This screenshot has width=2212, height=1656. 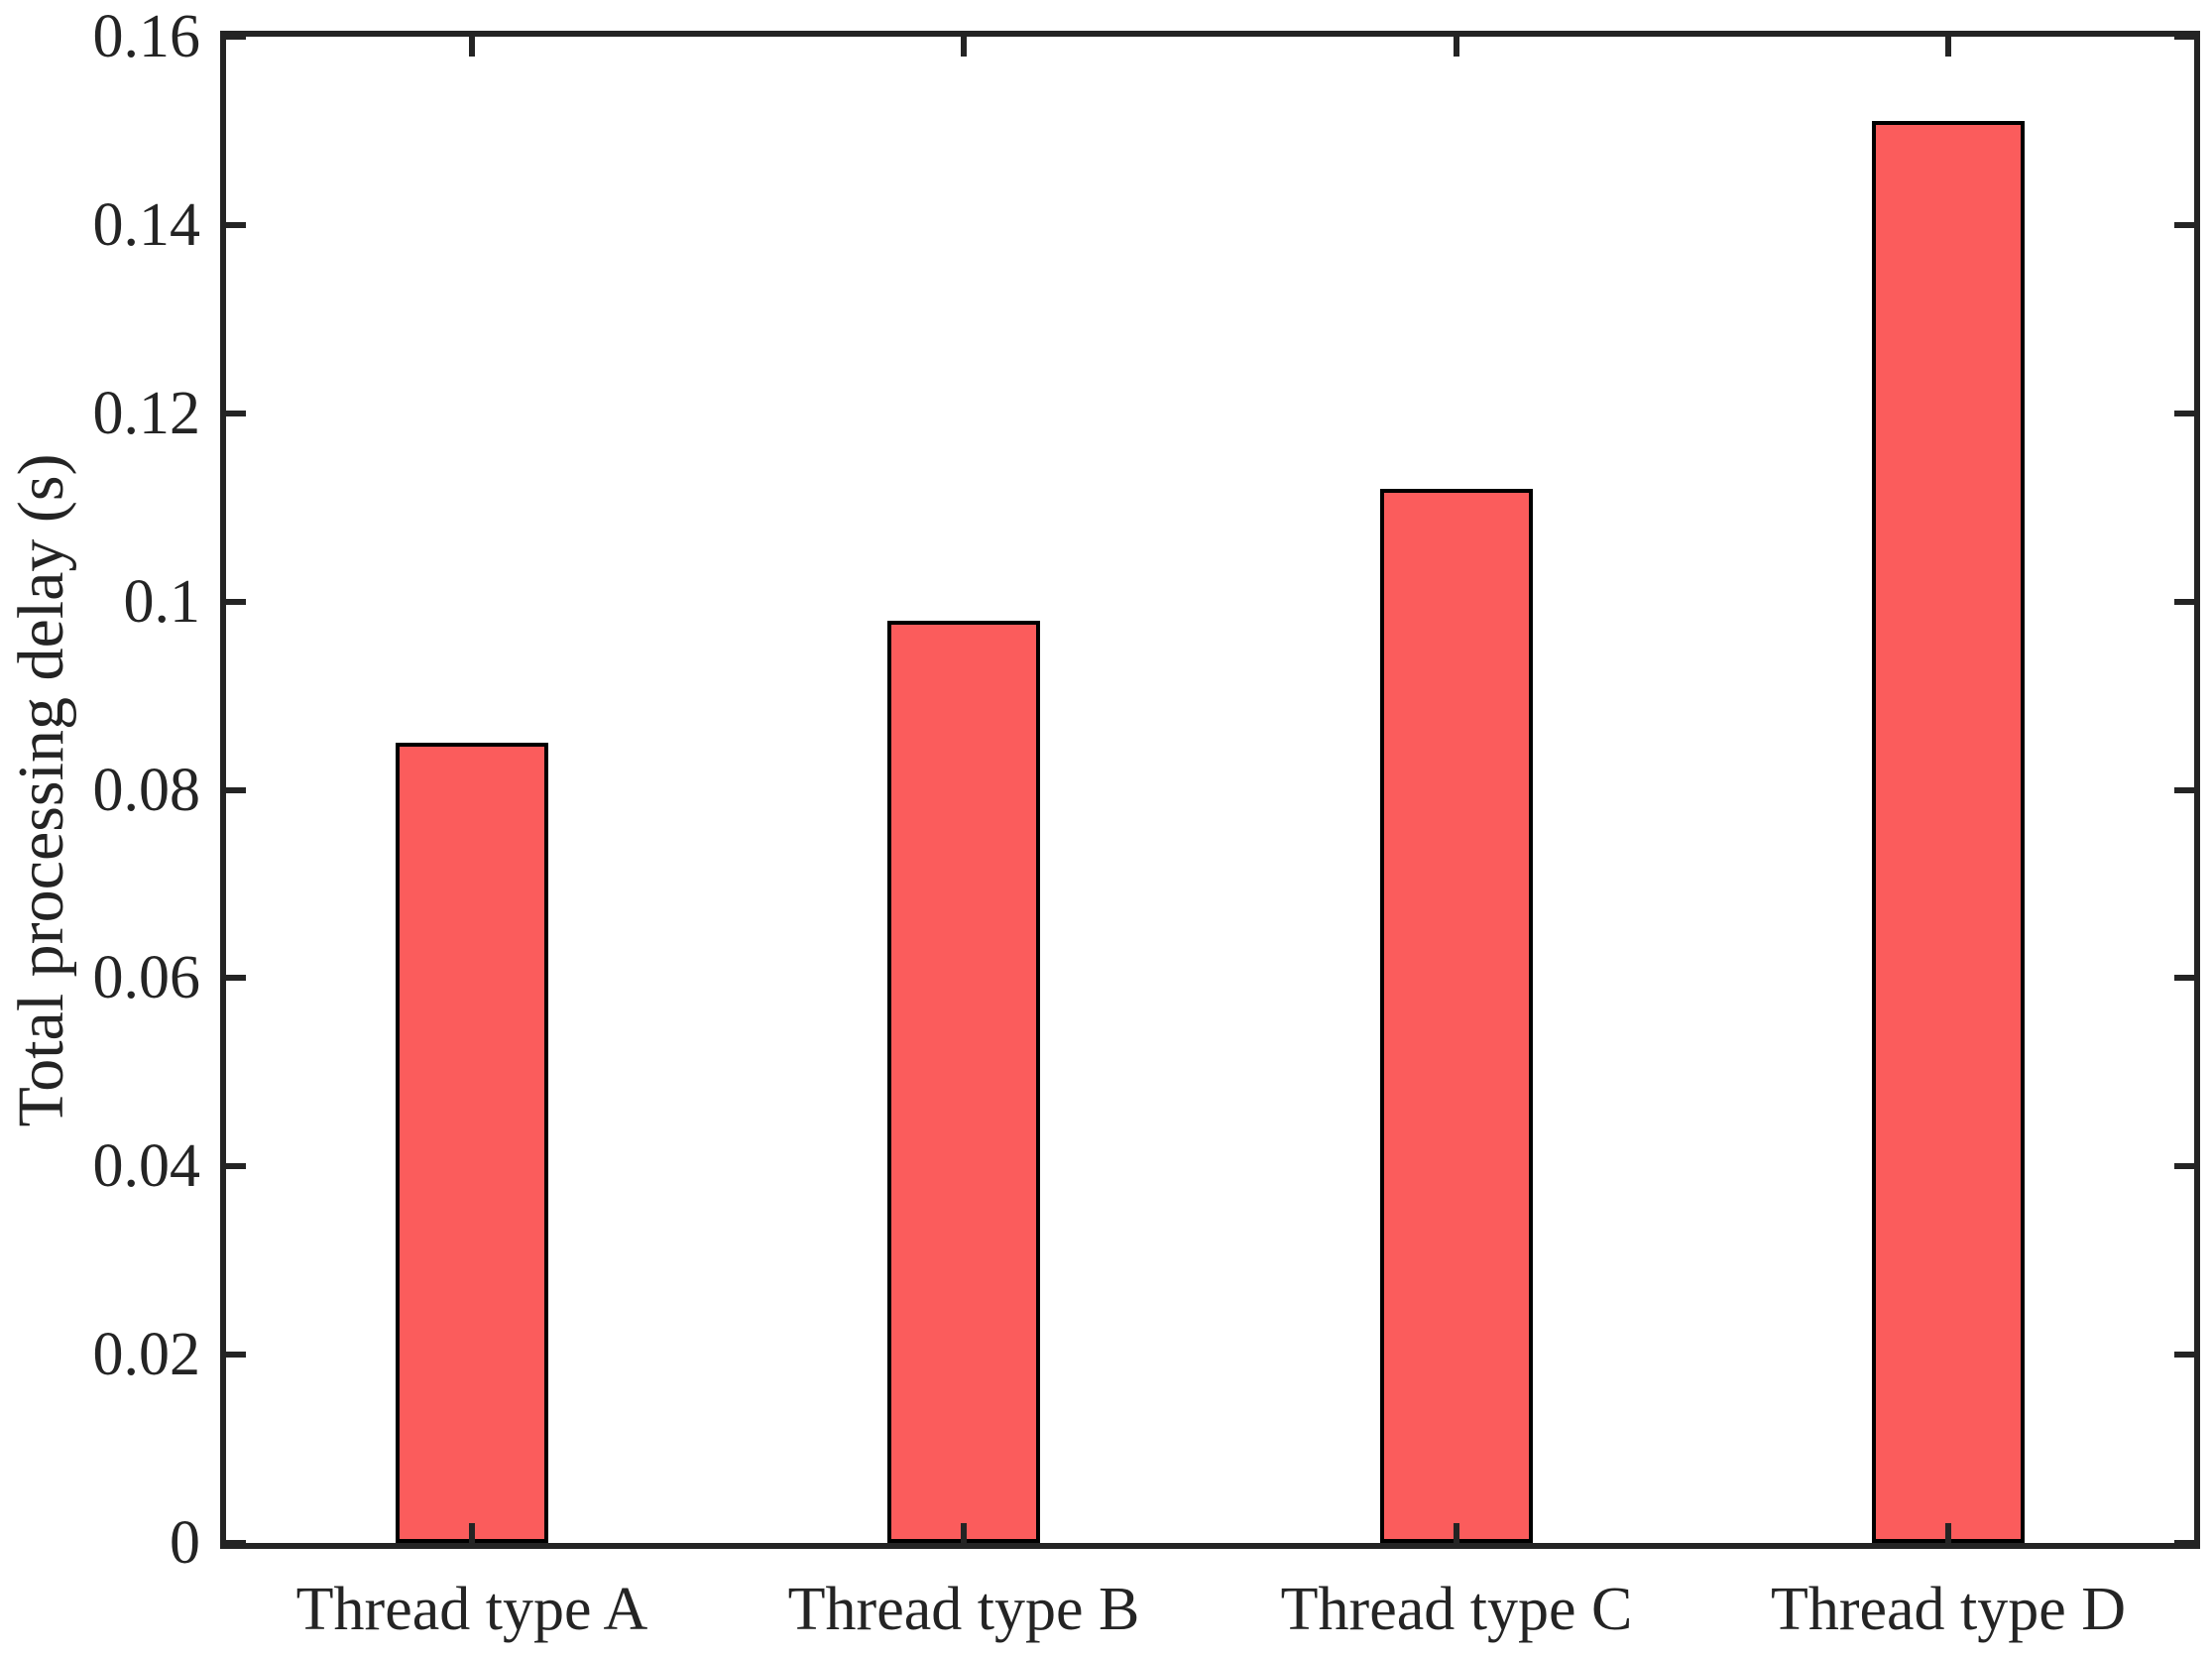 I want to click on x-tick-bottom-thread-type-b, so click(x=964, y=1533).